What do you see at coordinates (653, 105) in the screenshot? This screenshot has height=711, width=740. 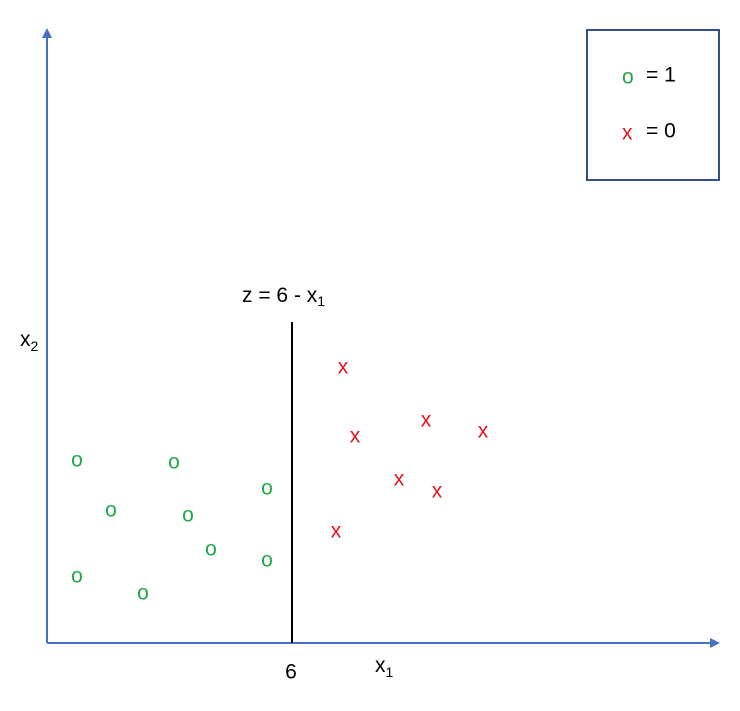 I see `legend-box` at bounding box center [653, 105].